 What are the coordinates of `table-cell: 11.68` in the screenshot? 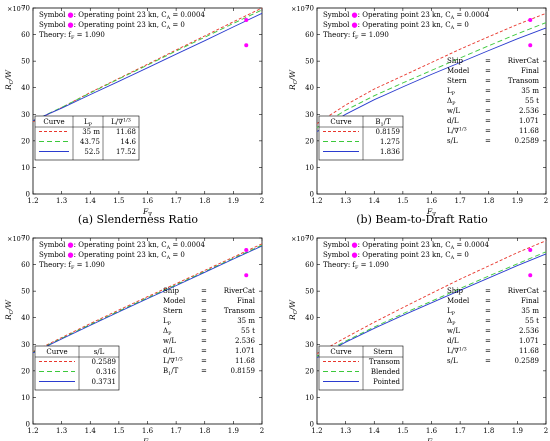 It's located at (126, 132).